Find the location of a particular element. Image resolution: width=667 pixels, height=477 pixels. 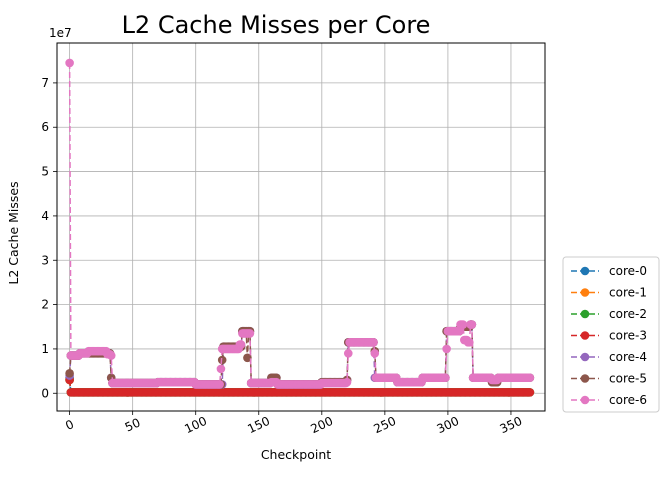

y-tick-label: 2 is located at coordinates (45, 305).